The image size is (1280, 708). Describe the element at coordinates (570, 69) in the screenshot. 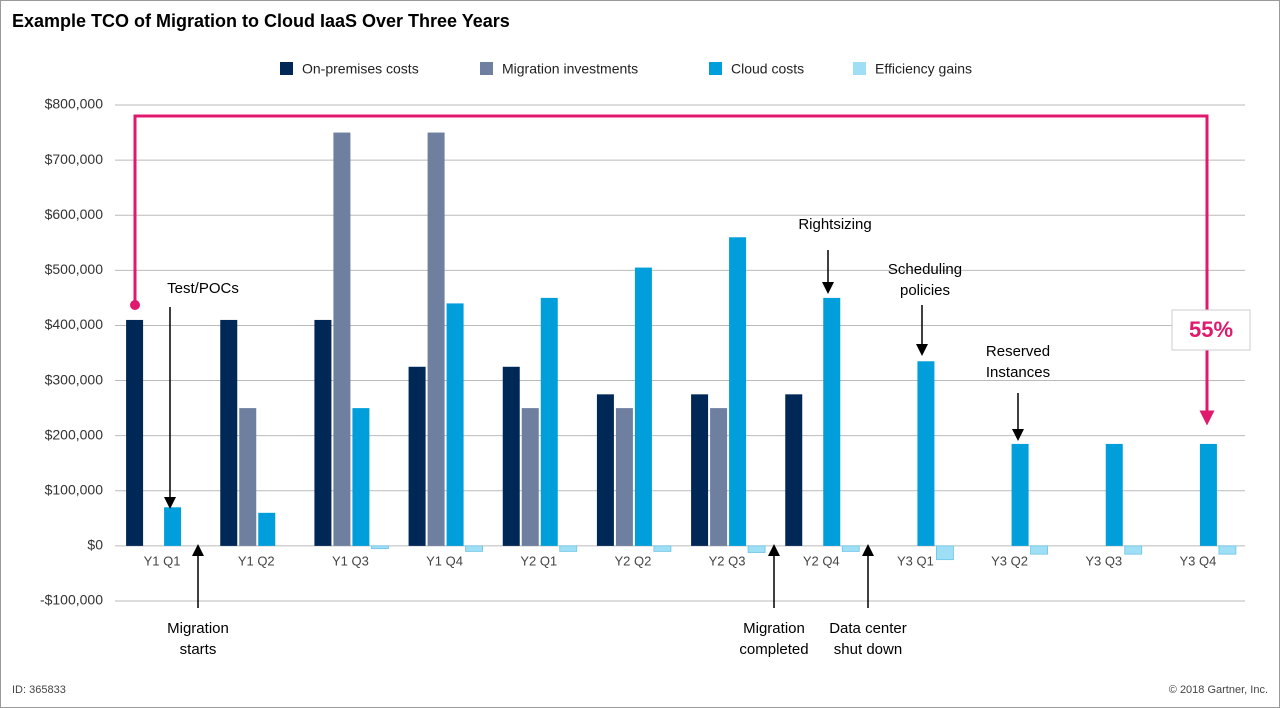

I see `legend-label: Migration investments` at that location.